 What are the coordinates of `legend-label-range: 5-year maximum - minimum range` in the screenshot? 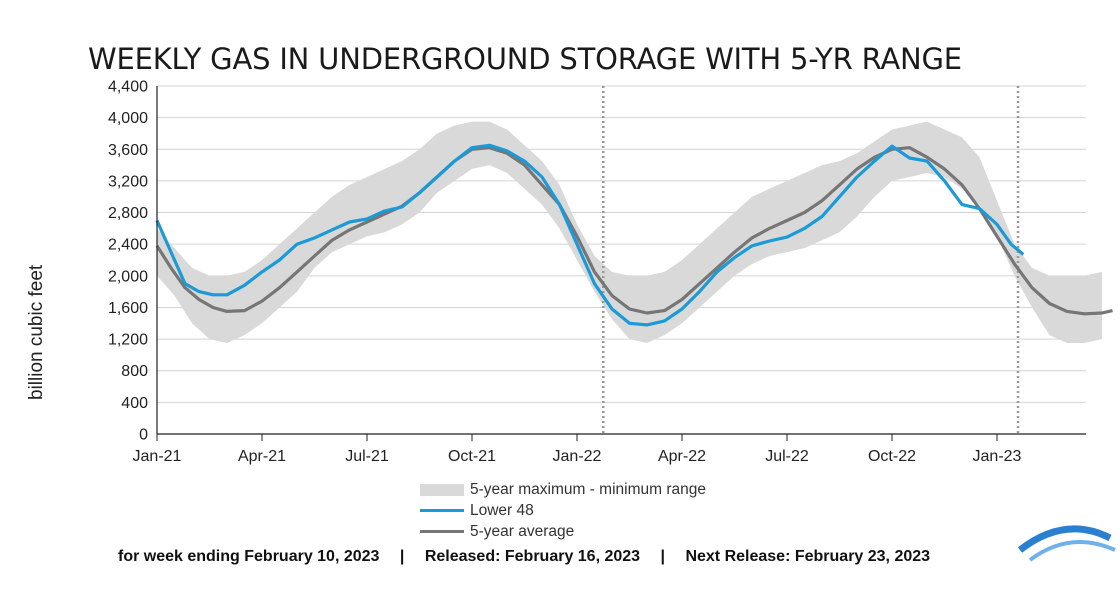 It's located at (588, 489).